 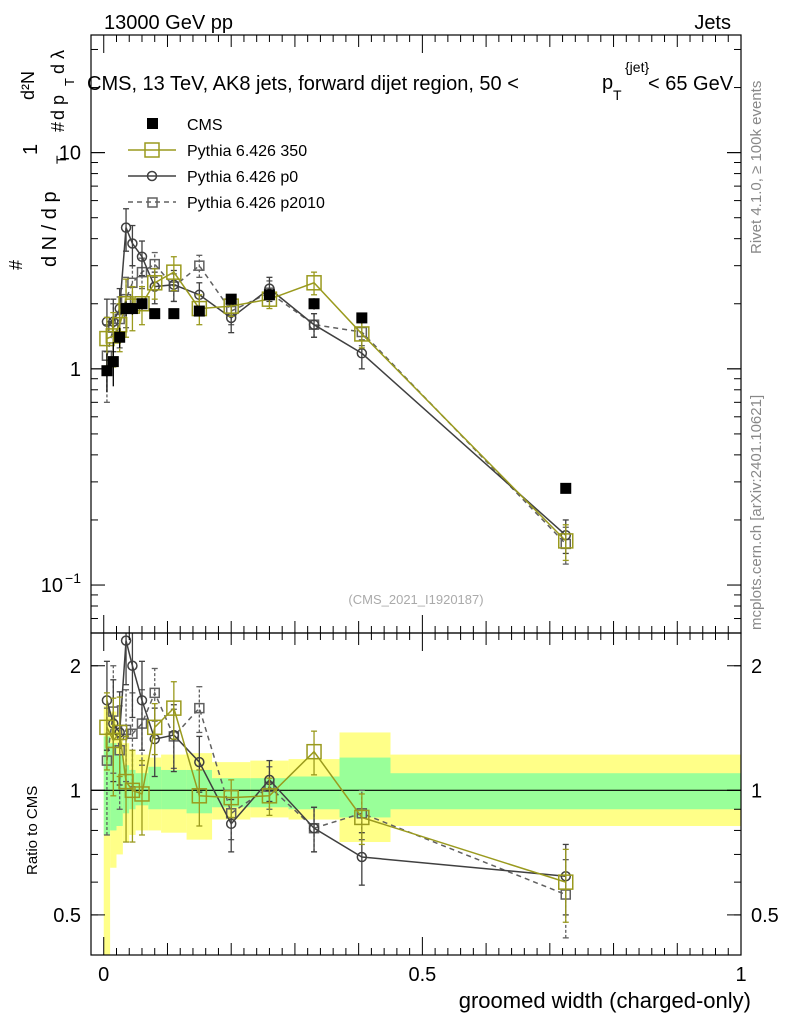 I want to click on title-sup: {jet}, so click(x=637, y=67).